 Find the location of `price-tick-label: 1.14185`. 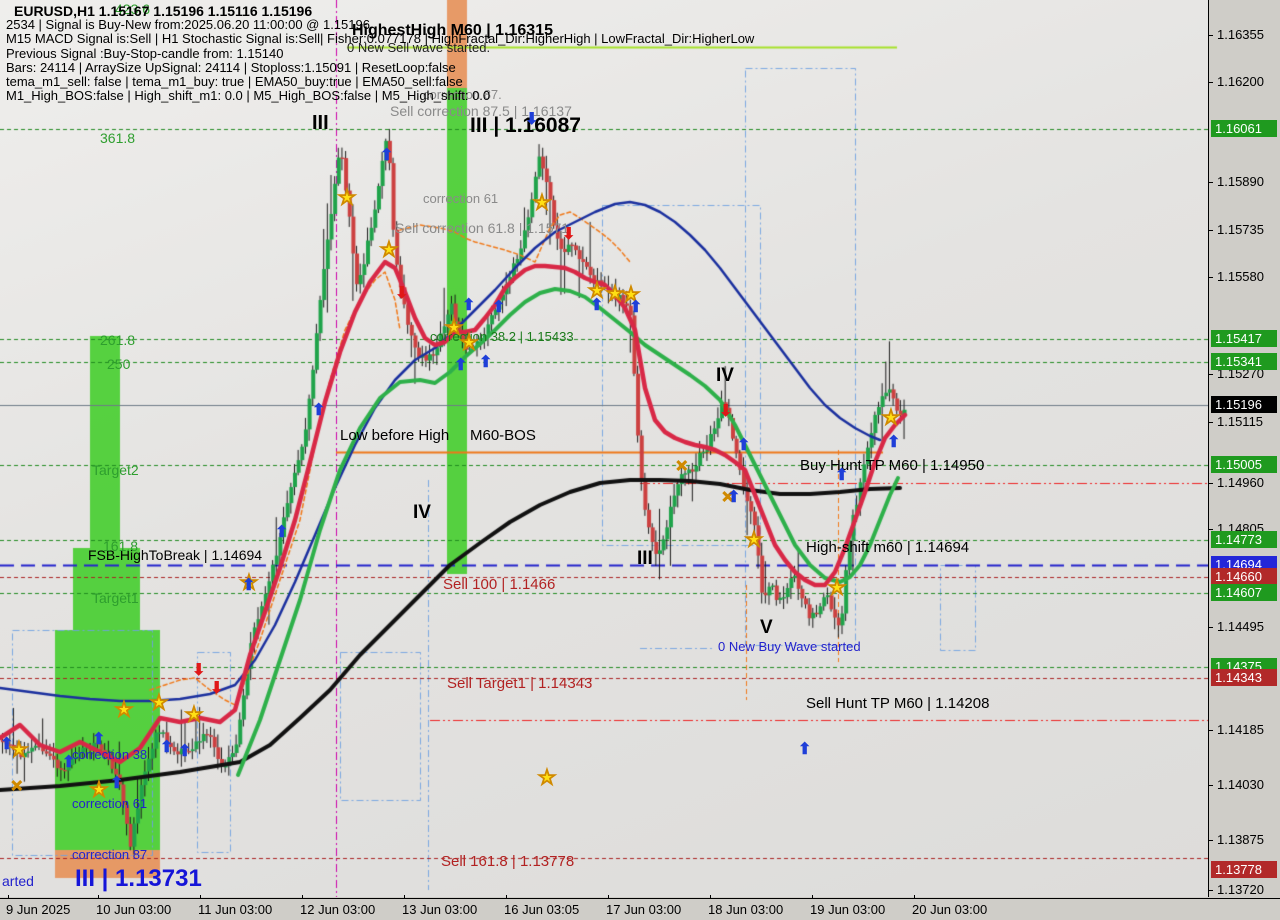

price-tick-label: 1.14185 is located at coordinates (1240, 729).